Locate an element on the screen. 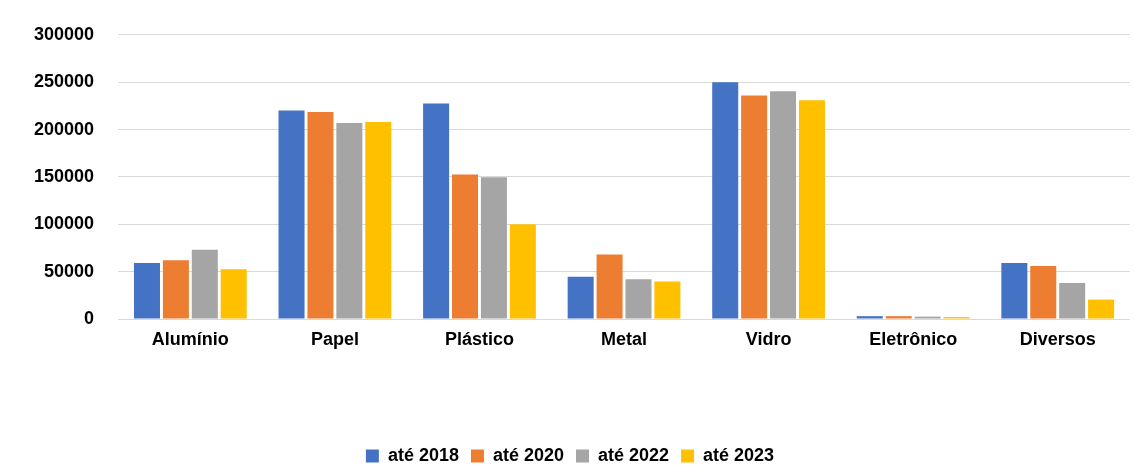  legend-label: até 2018 is located at coordinates (423, 454).